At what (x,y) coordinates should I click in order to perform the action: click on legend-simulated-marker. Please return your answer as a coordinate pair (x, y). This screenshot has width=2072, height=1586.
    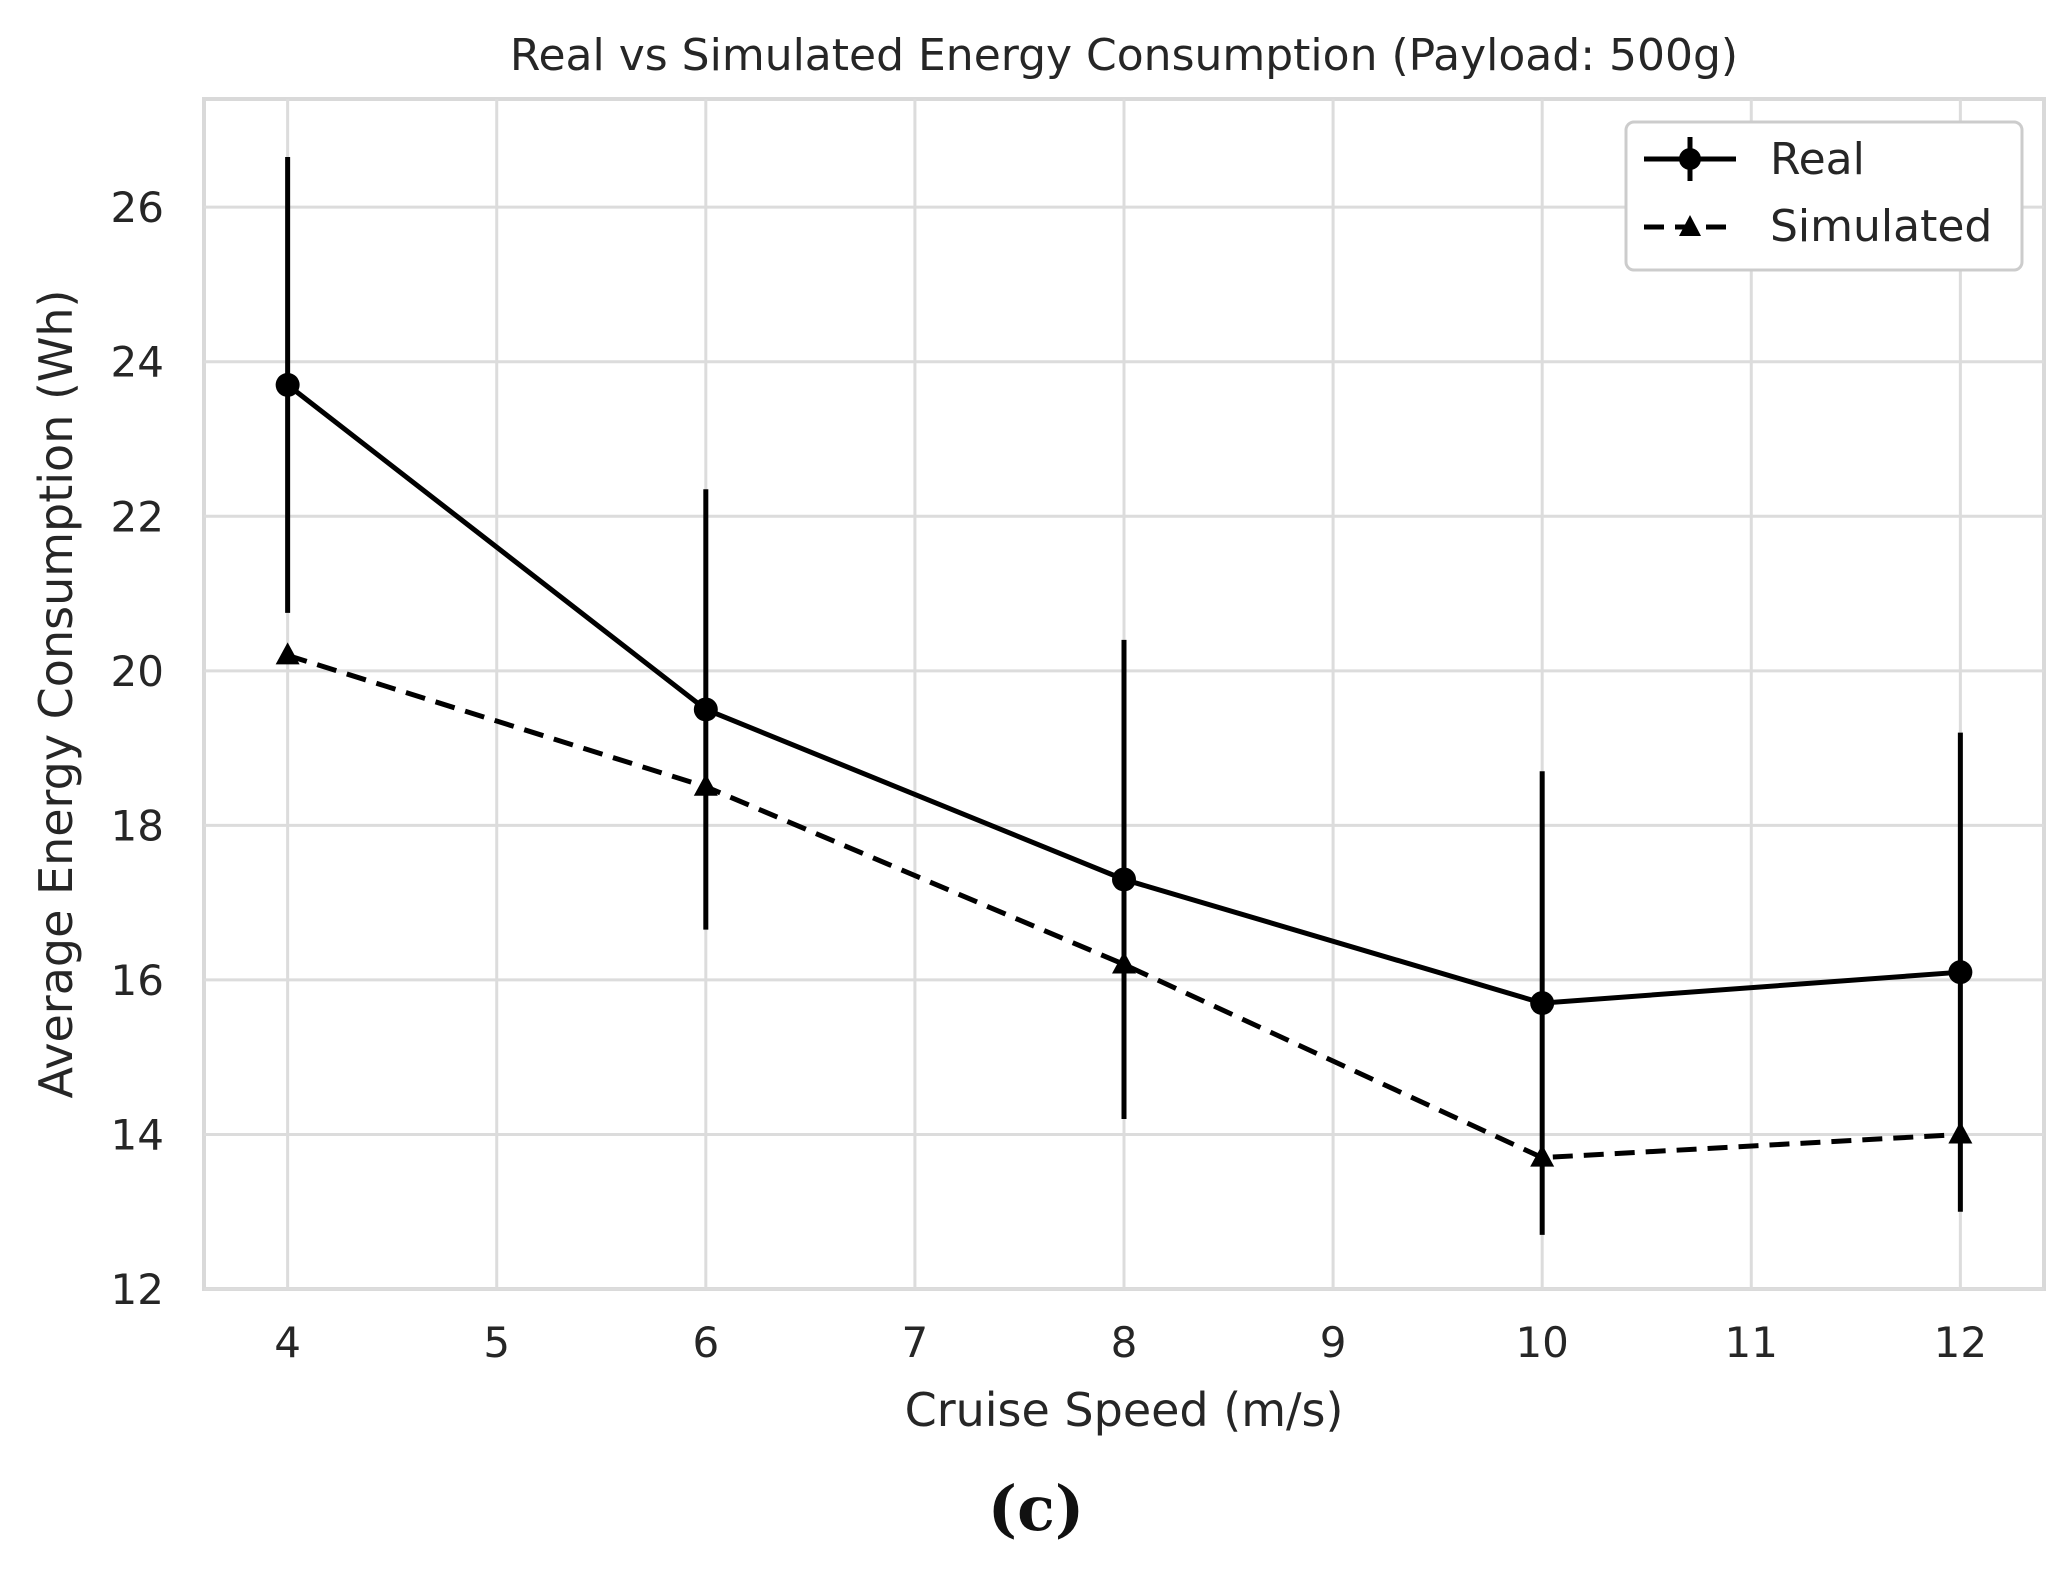
    Looking at the image, I should click on (1690, 225).